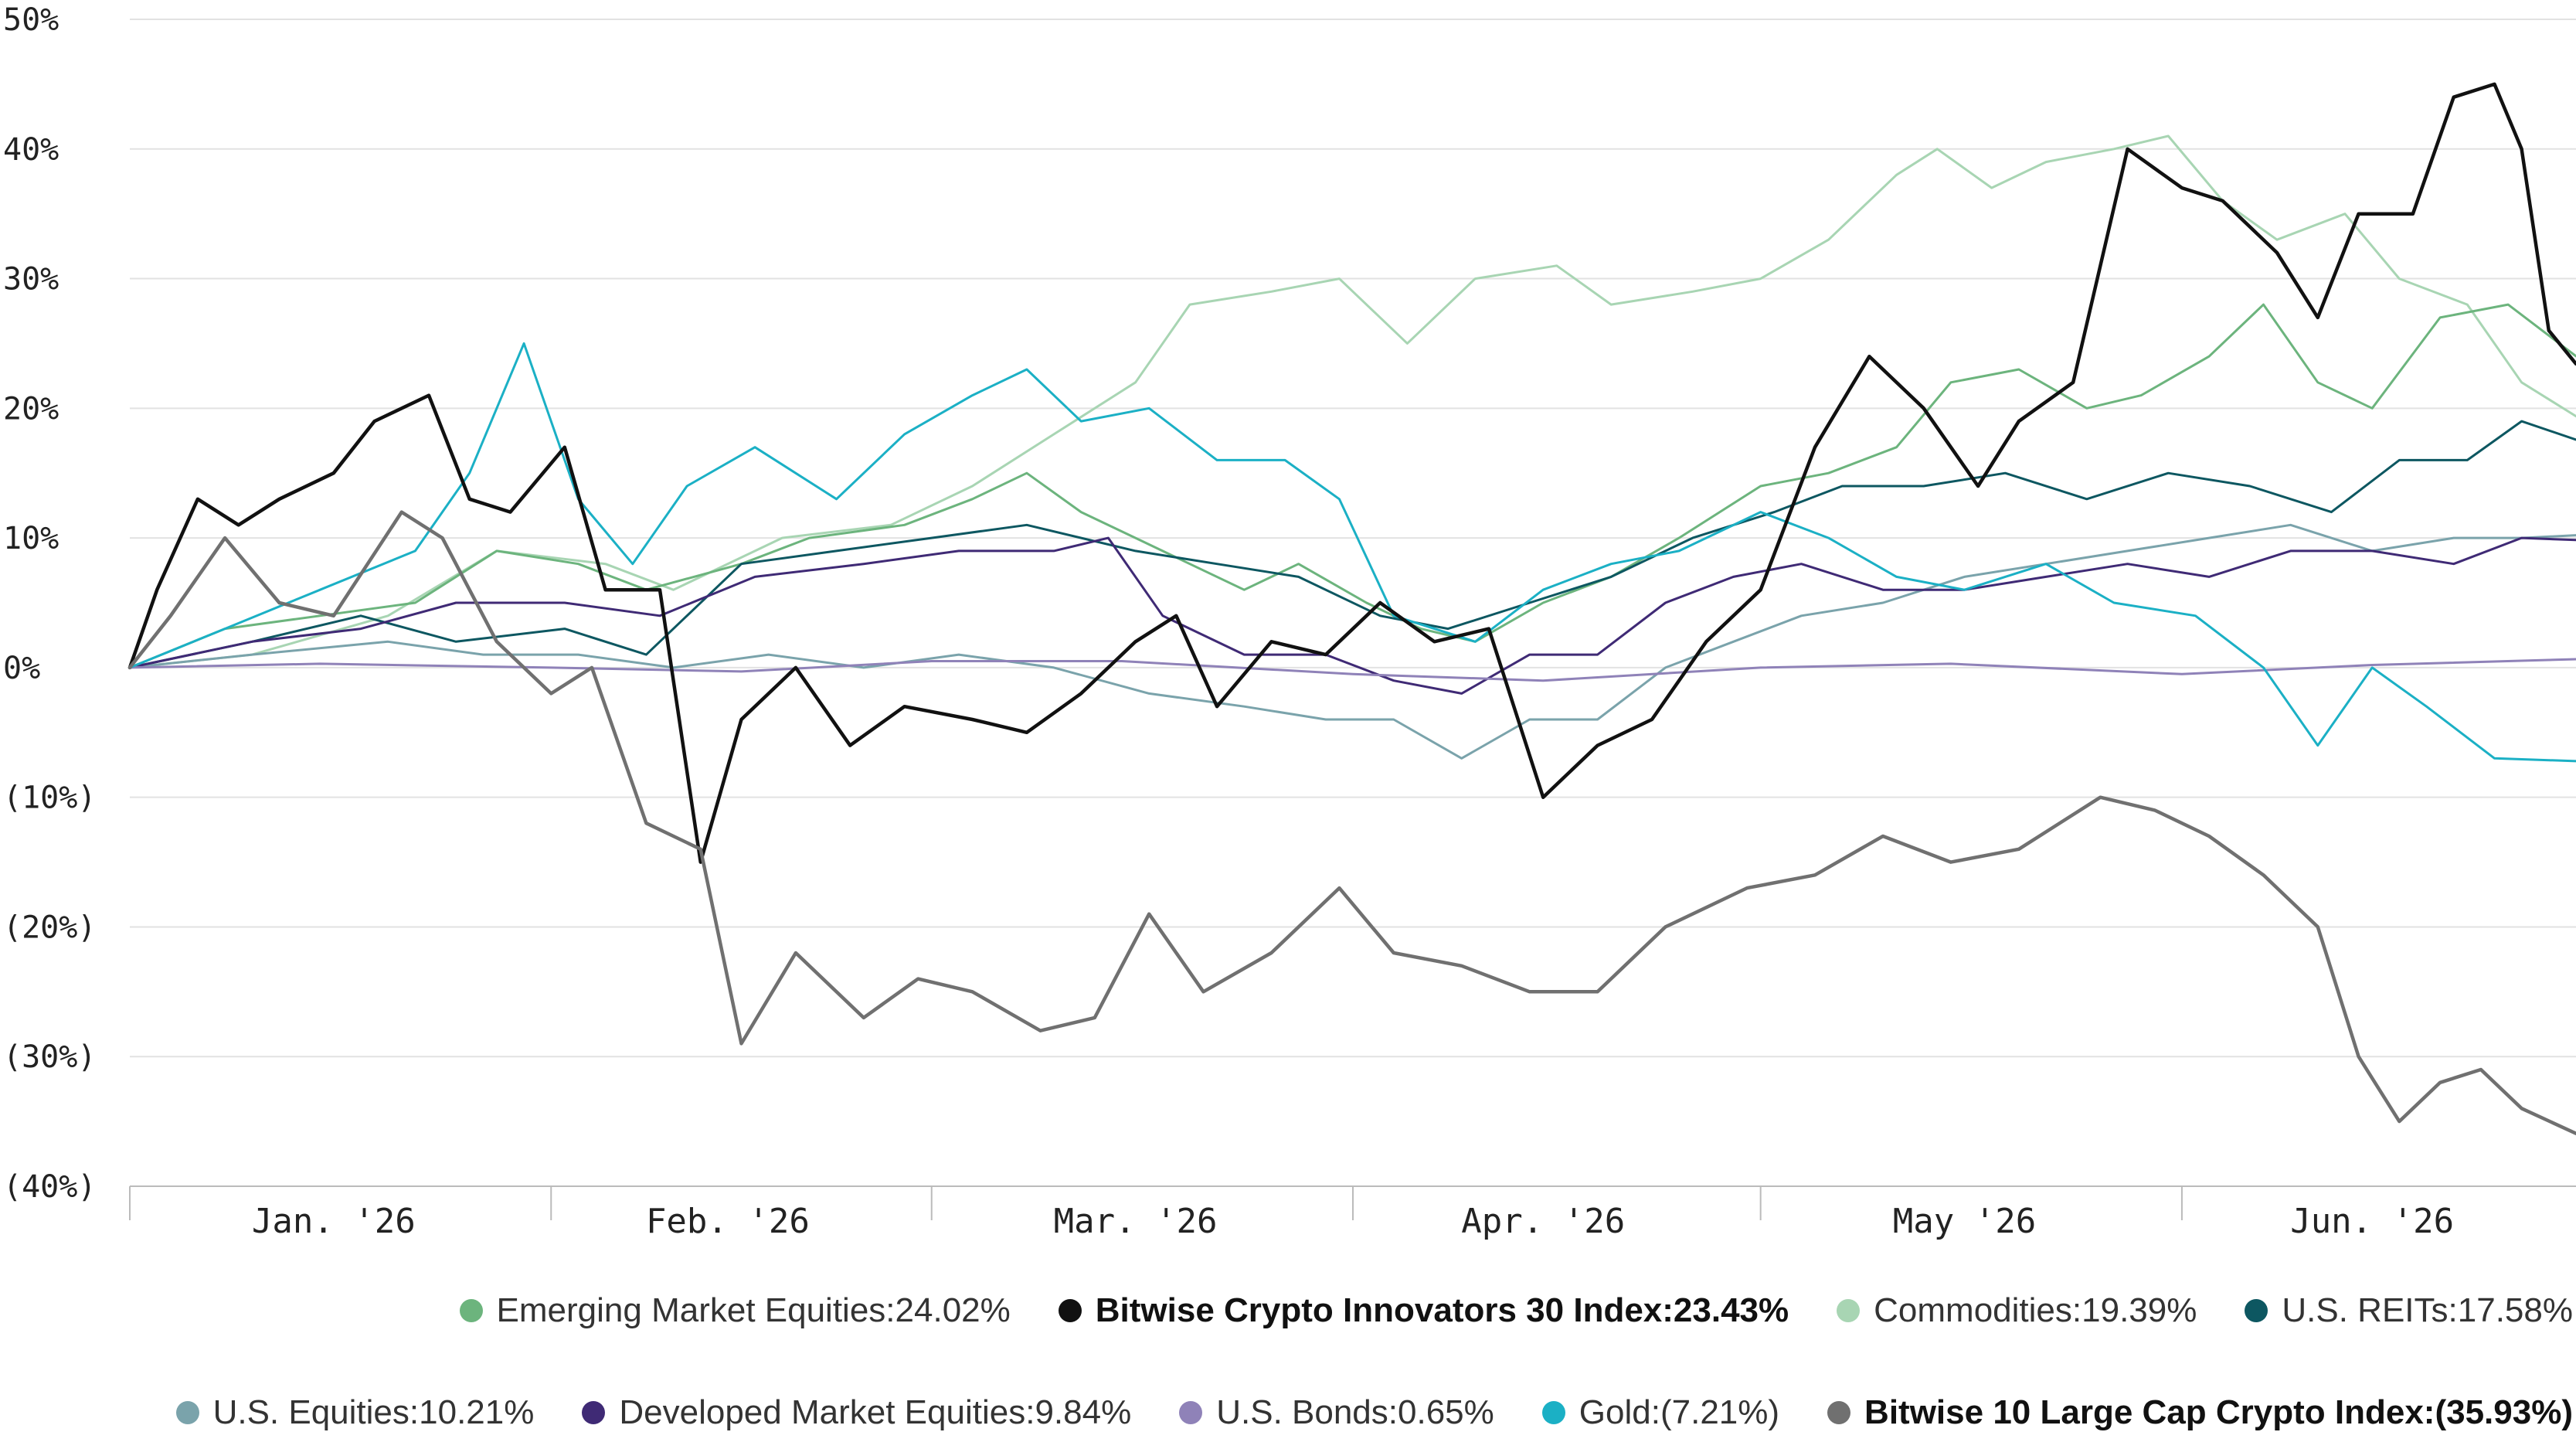 The width and height of the screenshot is (2576, 1449). I want to click on legend-series-name: U.S. Bonds, so click(1302, 1412).